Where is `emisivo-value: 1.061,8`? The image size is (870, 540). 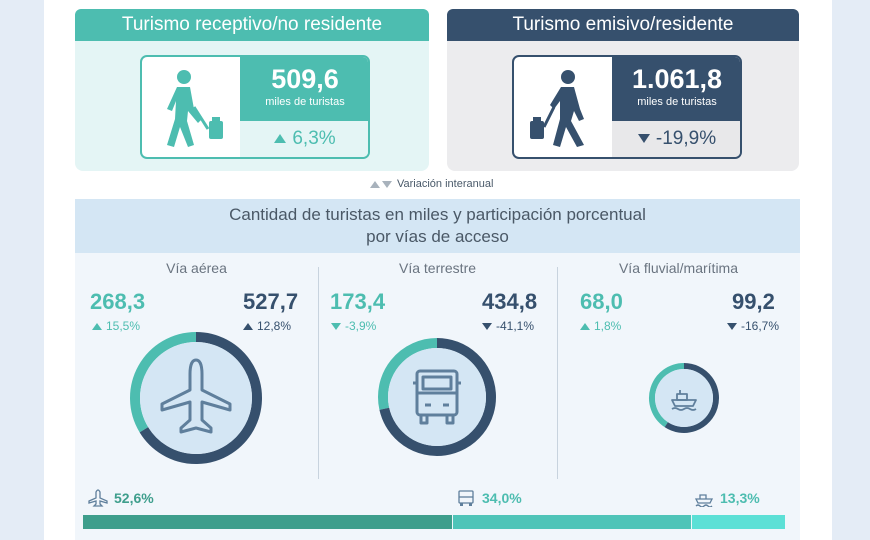
emisivo-value: 1.061,8 is located at coordinates (677, 79).